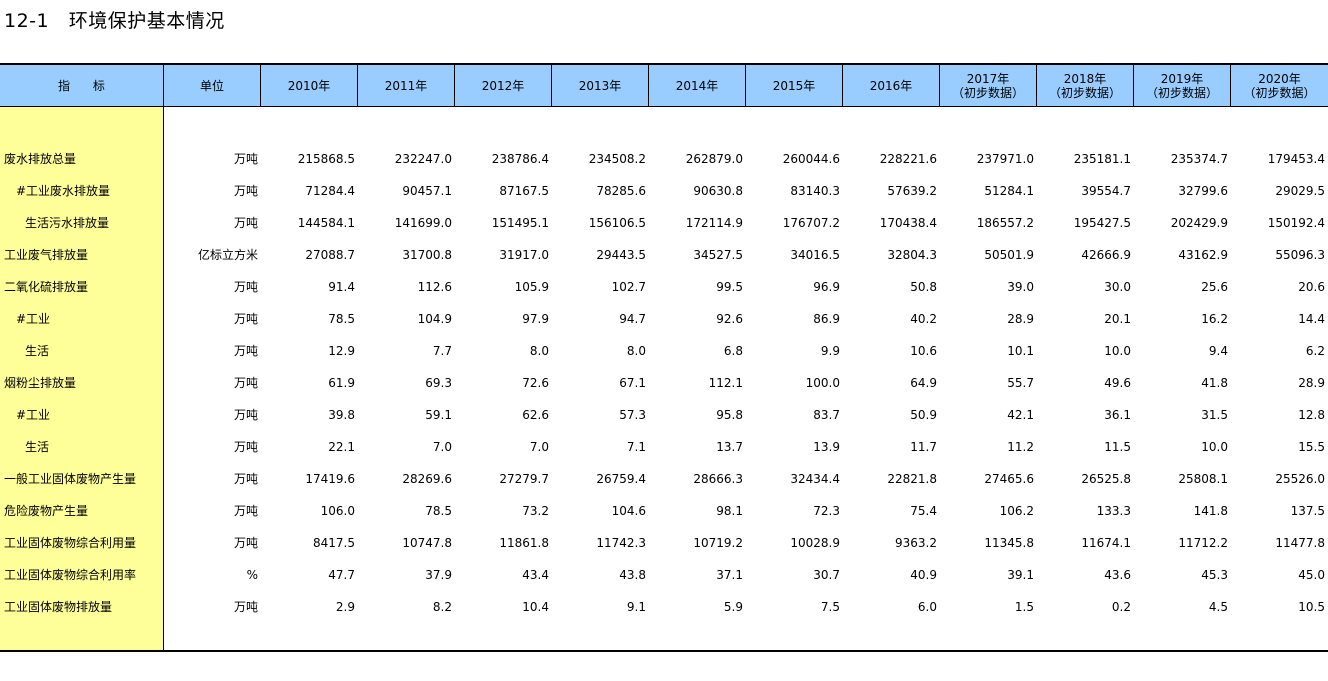 This screenshot has width=1328, height=681. Describe the element at coordinates (636, 351) in the screenshot. I see `value-cell: 8.0` at that location.